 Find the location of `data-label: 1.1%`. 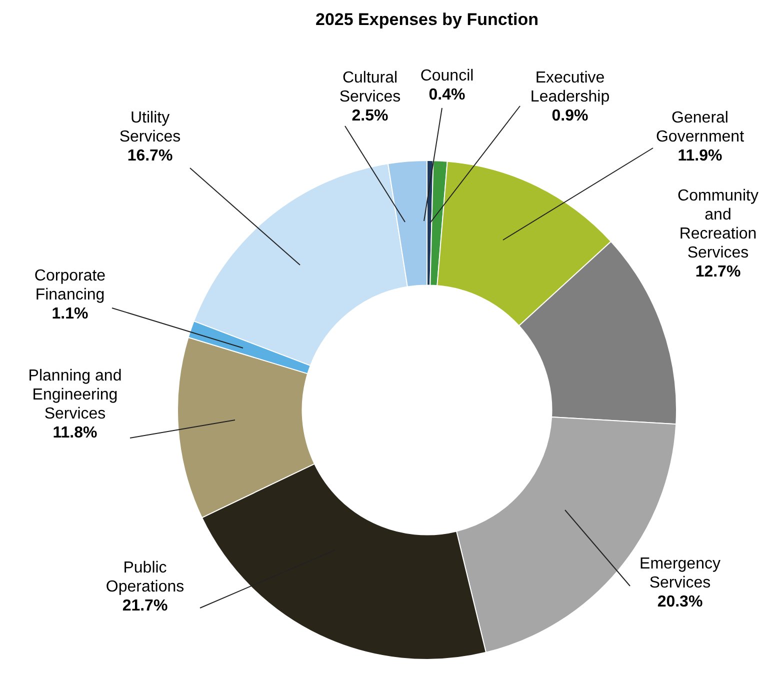

data-label: 1.1% is located at coordinates (70, 313).